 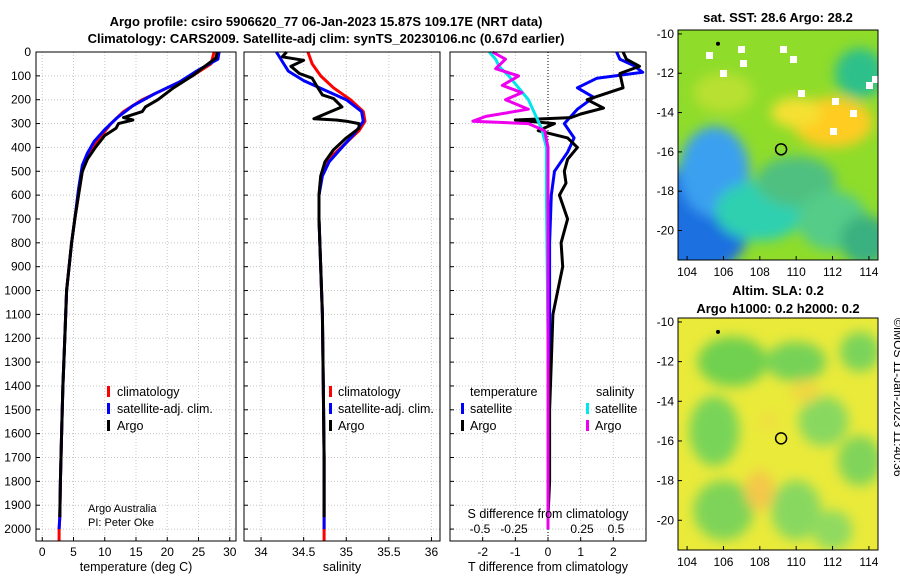 I want to click on y-tick-label: 1400, so click(x=17, y=386).